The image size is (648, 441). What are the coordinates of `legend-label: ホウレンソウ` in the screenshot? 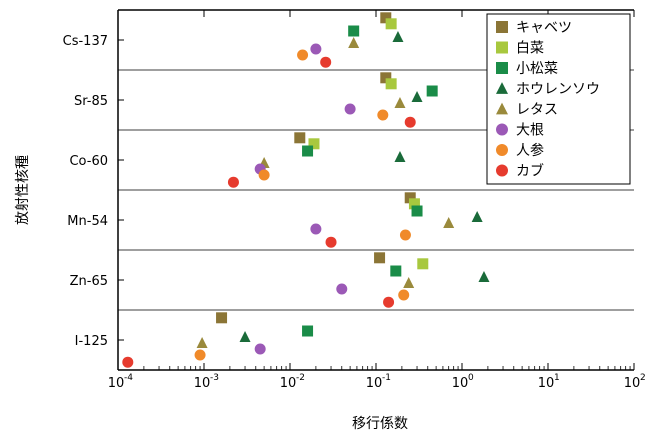 It's located at (558, 90).